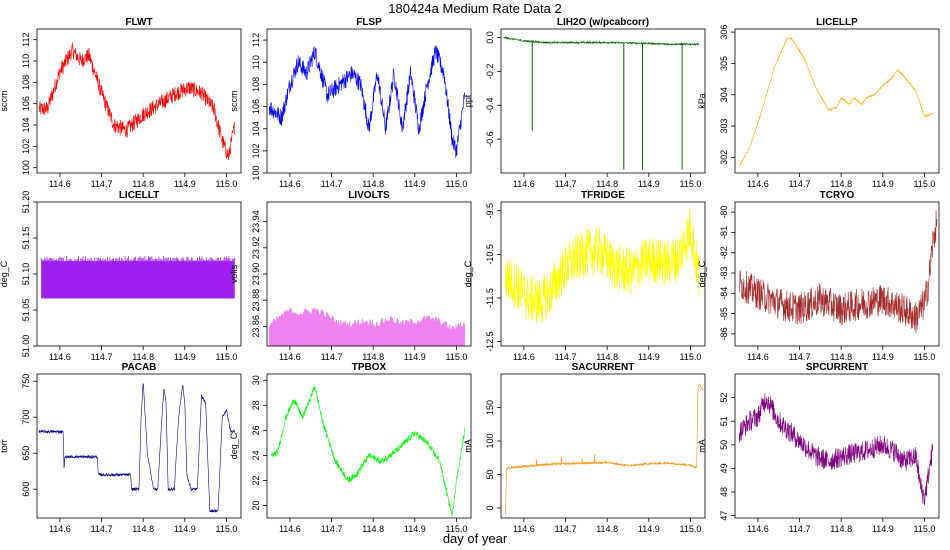 The width and height of the screenshot is (950, 550). I want to click on y-tick-label: 750, so click(26, 381).